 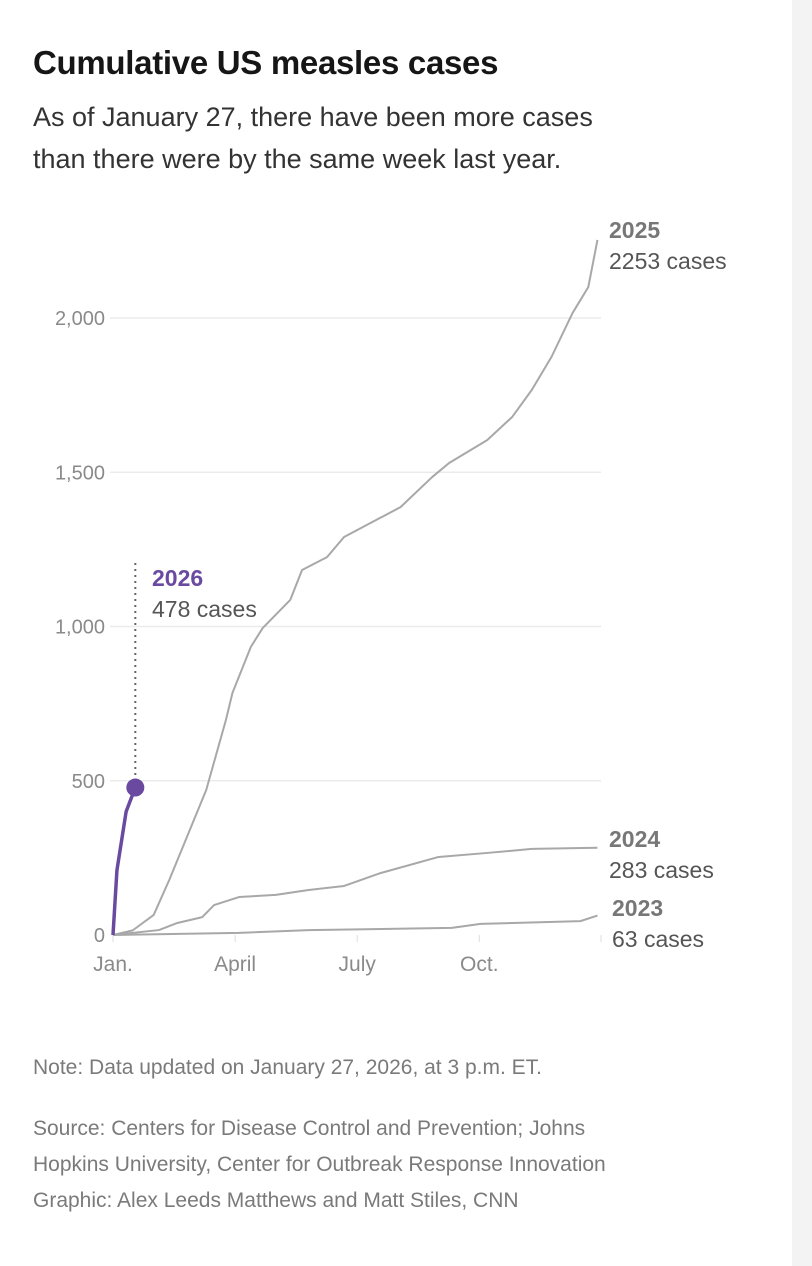 What do you see at coordinates (355, 891) in the screenshot?
I see `series-line-2024` at bounding box center [355, 891].